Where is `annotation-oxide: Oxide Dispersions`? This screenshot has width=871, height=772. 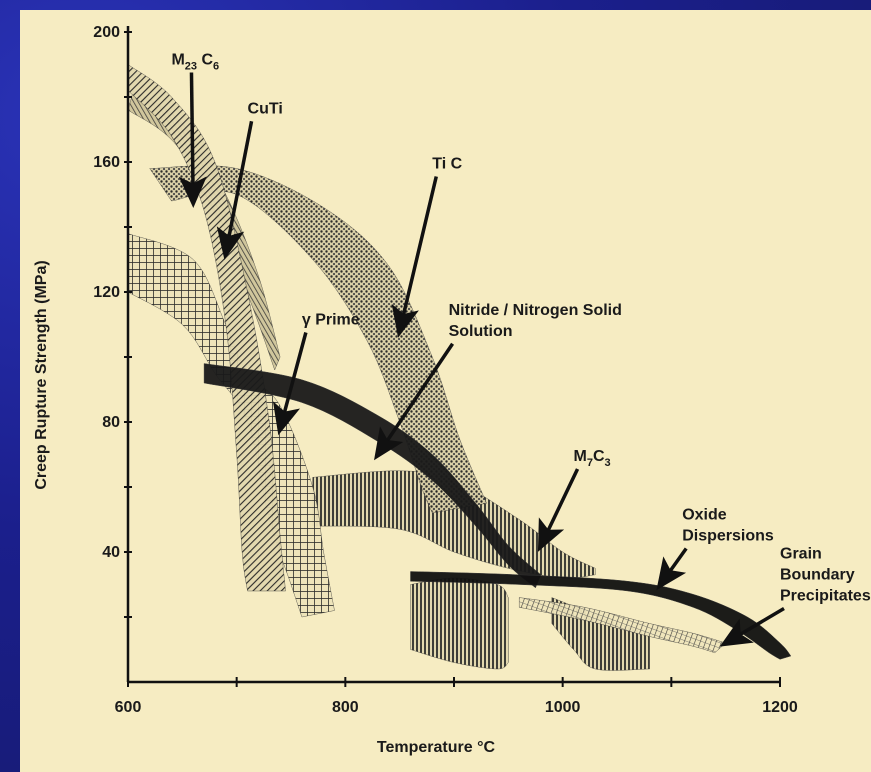
annotation-oxide: Oxide Dispersions is located at coordinates (715, 549).